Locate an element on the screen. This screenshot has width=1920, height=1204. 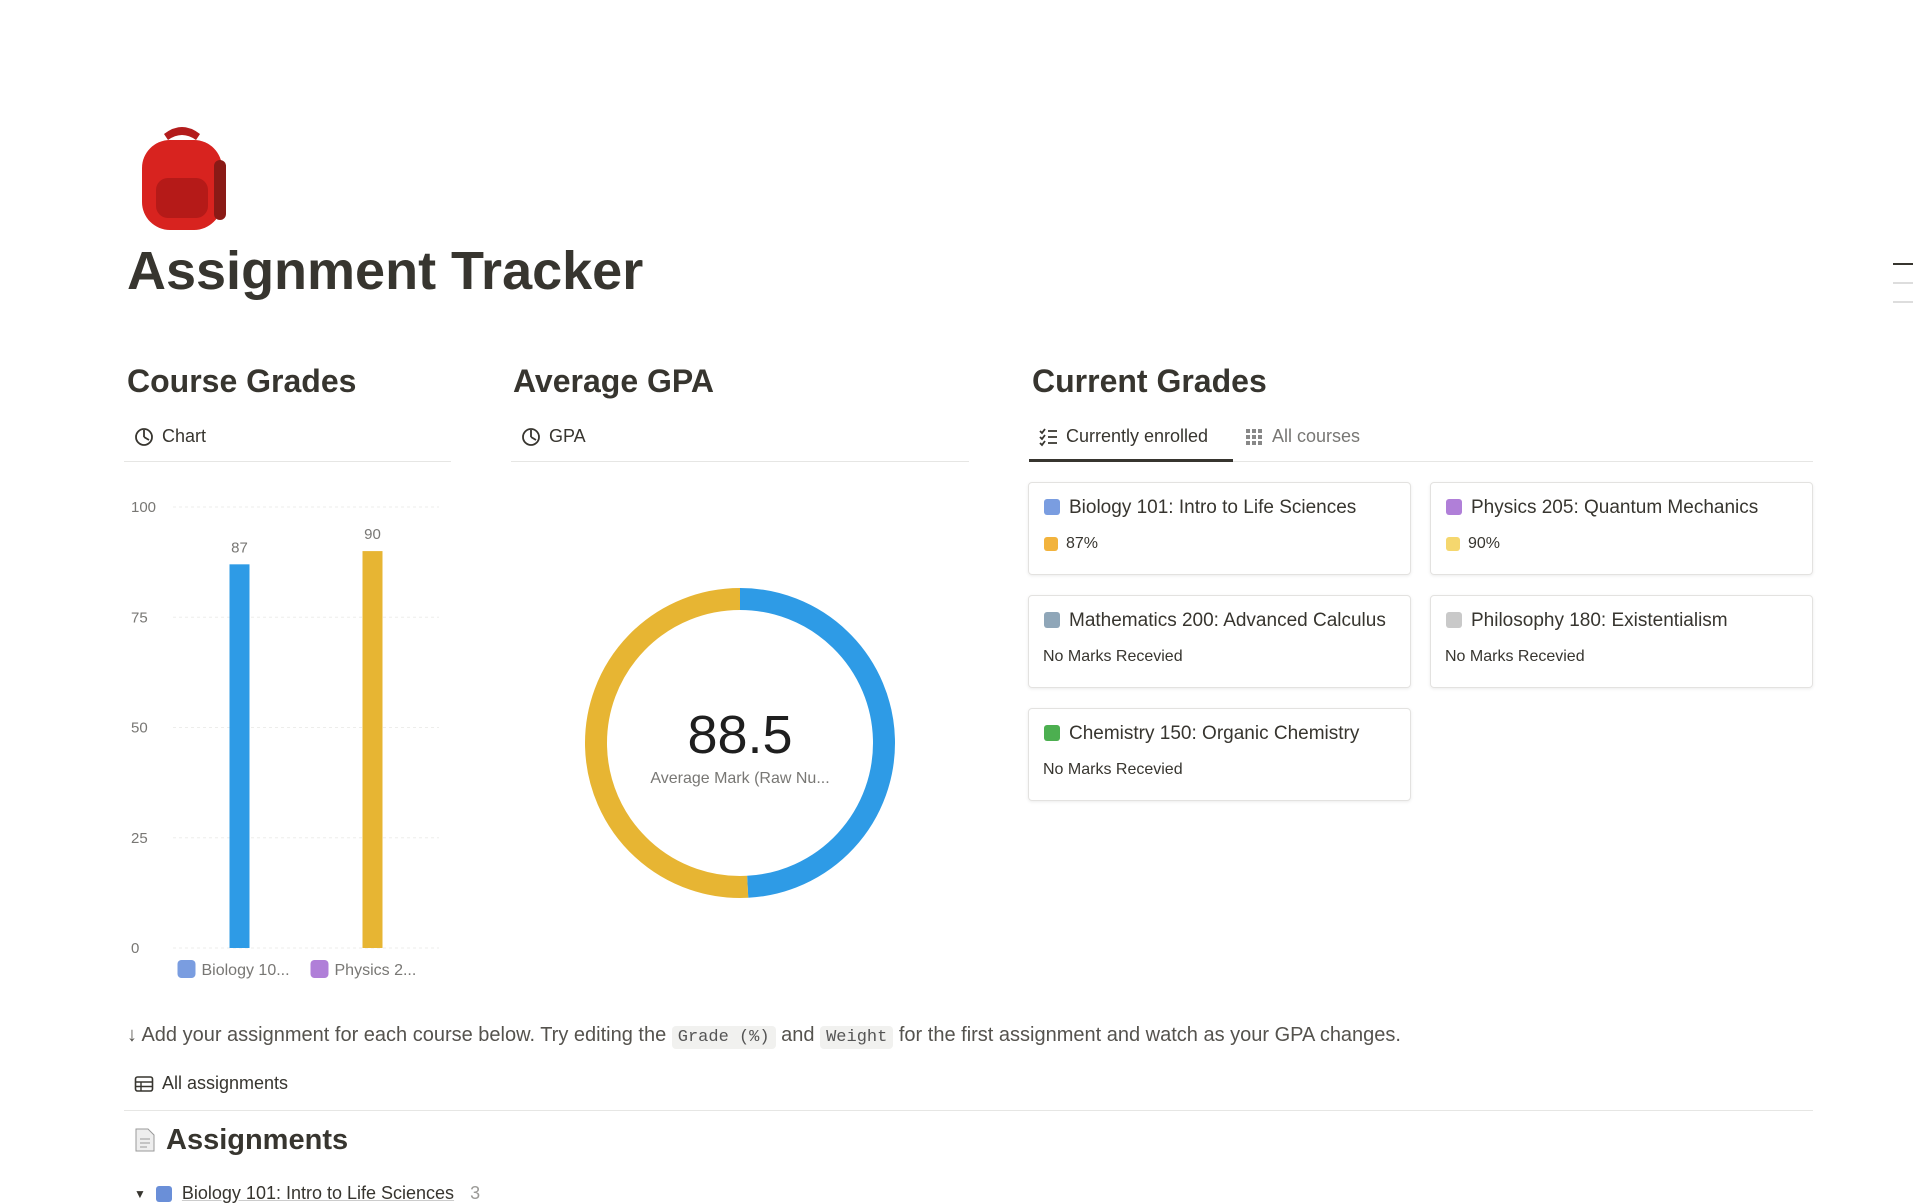
group-count: 3 is located at coordinates (475, 1193).